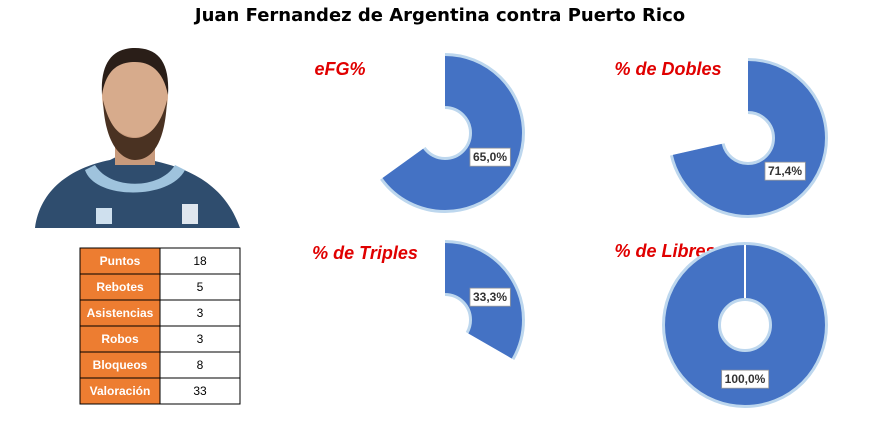 The height and width of the screenshot is (425, 881). I want to click on value-label: 33,3%, so click(490, 297).